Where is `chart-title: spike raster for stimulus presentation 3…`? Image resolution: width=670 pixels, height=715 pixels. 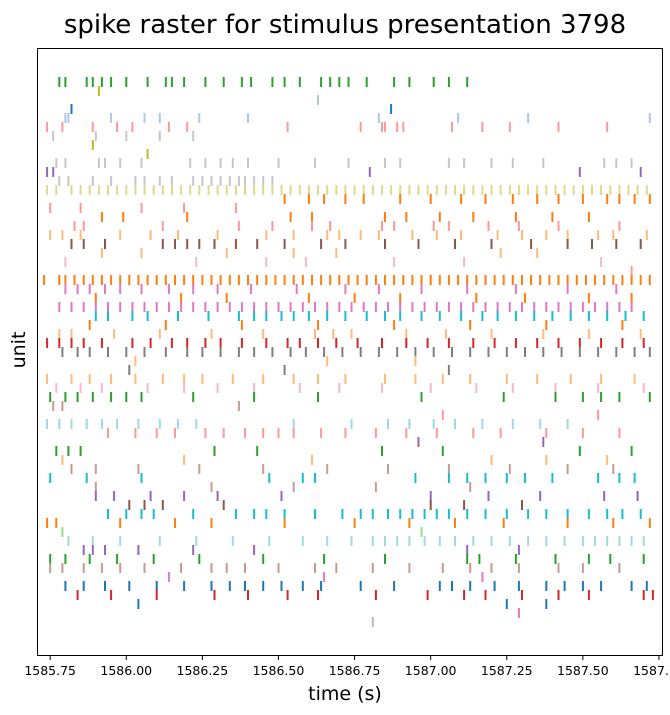 chart-title: spike raster for stimulus presentation 3… is located at coordinates (345, 25).